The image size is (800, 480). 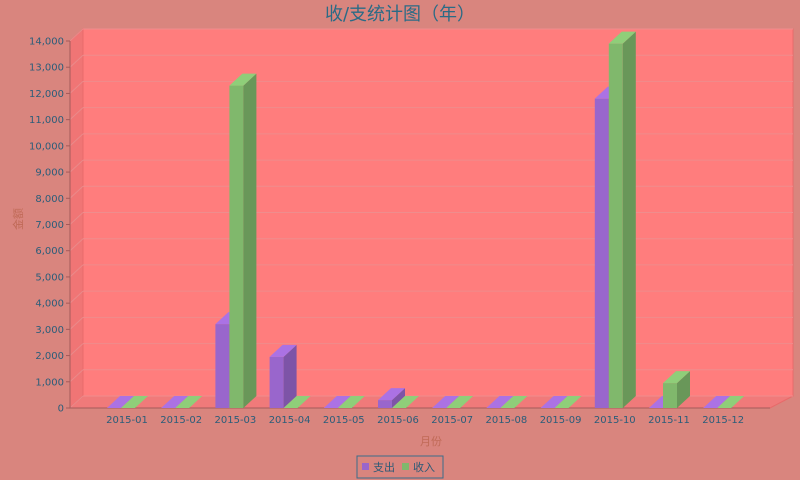 I want to click on x-tick-label: 2015-03, so click(x=236, y=420).